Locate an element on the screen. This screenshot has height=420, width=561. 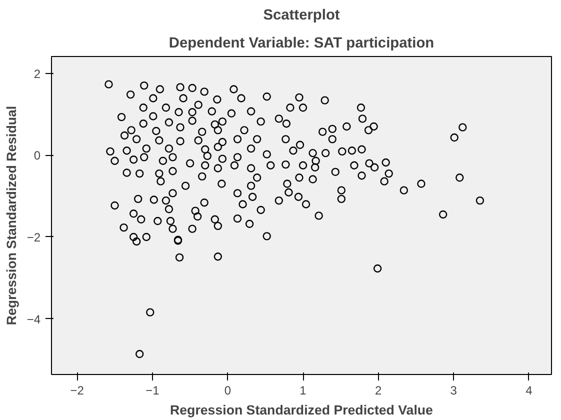
x-tick-label: −1 is located at coordinates (153, 391).